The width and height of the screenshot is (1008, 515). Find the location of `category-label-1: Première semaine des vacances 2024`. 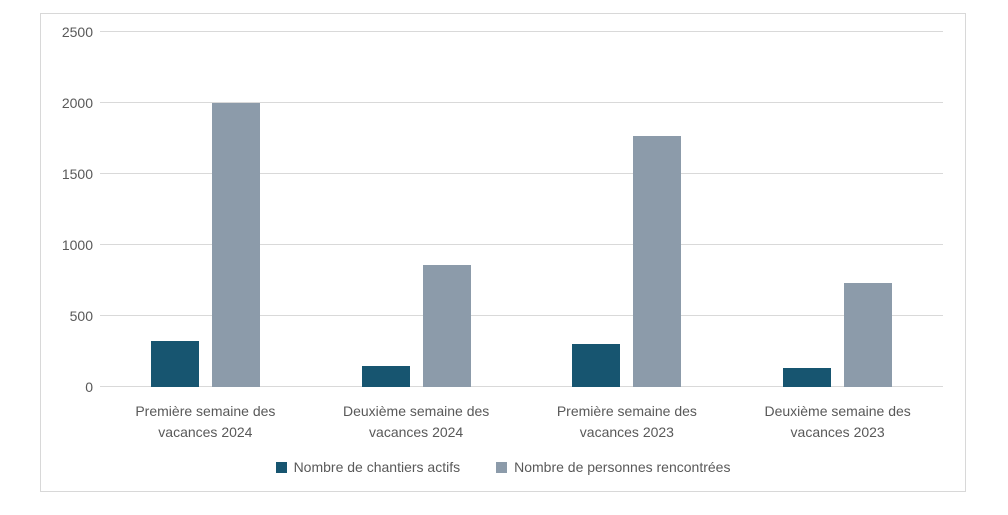

category-label-1: Première semaine des vacances 2024 is located at coordinates (205, 422).